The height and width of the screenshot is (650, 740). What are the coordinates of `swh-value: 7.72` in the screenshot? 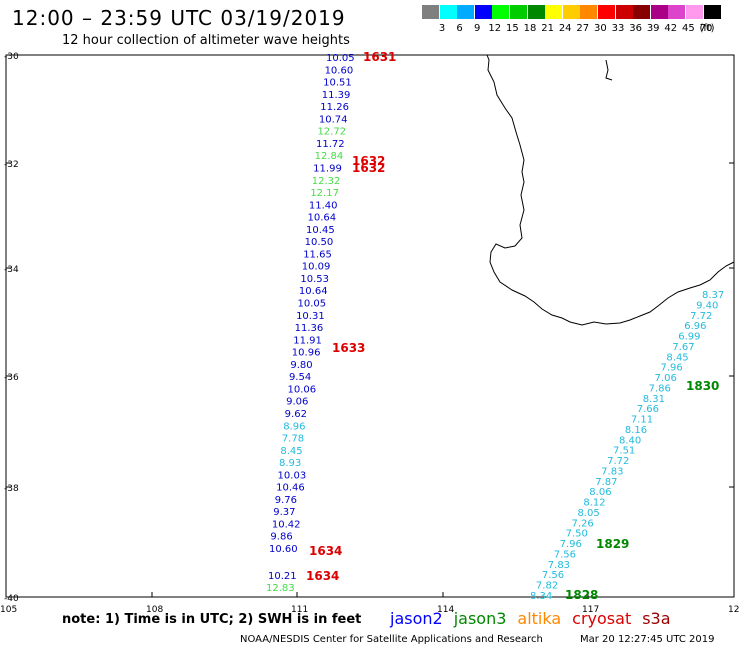 It's located at (701, 316).